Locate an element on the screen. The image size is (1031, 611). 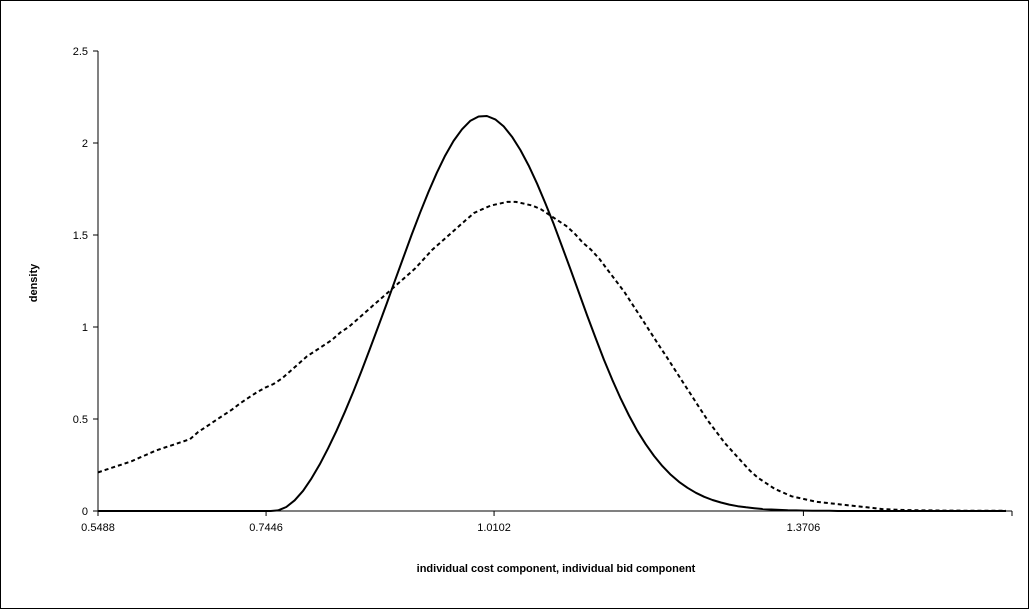
y-tick-label: 1 is located at coordinates (85, 328).